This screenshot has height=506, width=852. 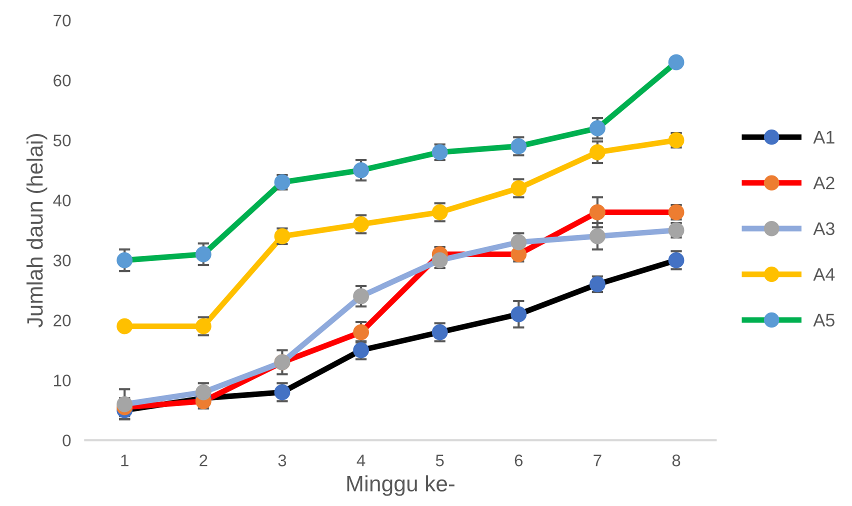 I want to click on legend-label: A5, so click(x=823, y=320).